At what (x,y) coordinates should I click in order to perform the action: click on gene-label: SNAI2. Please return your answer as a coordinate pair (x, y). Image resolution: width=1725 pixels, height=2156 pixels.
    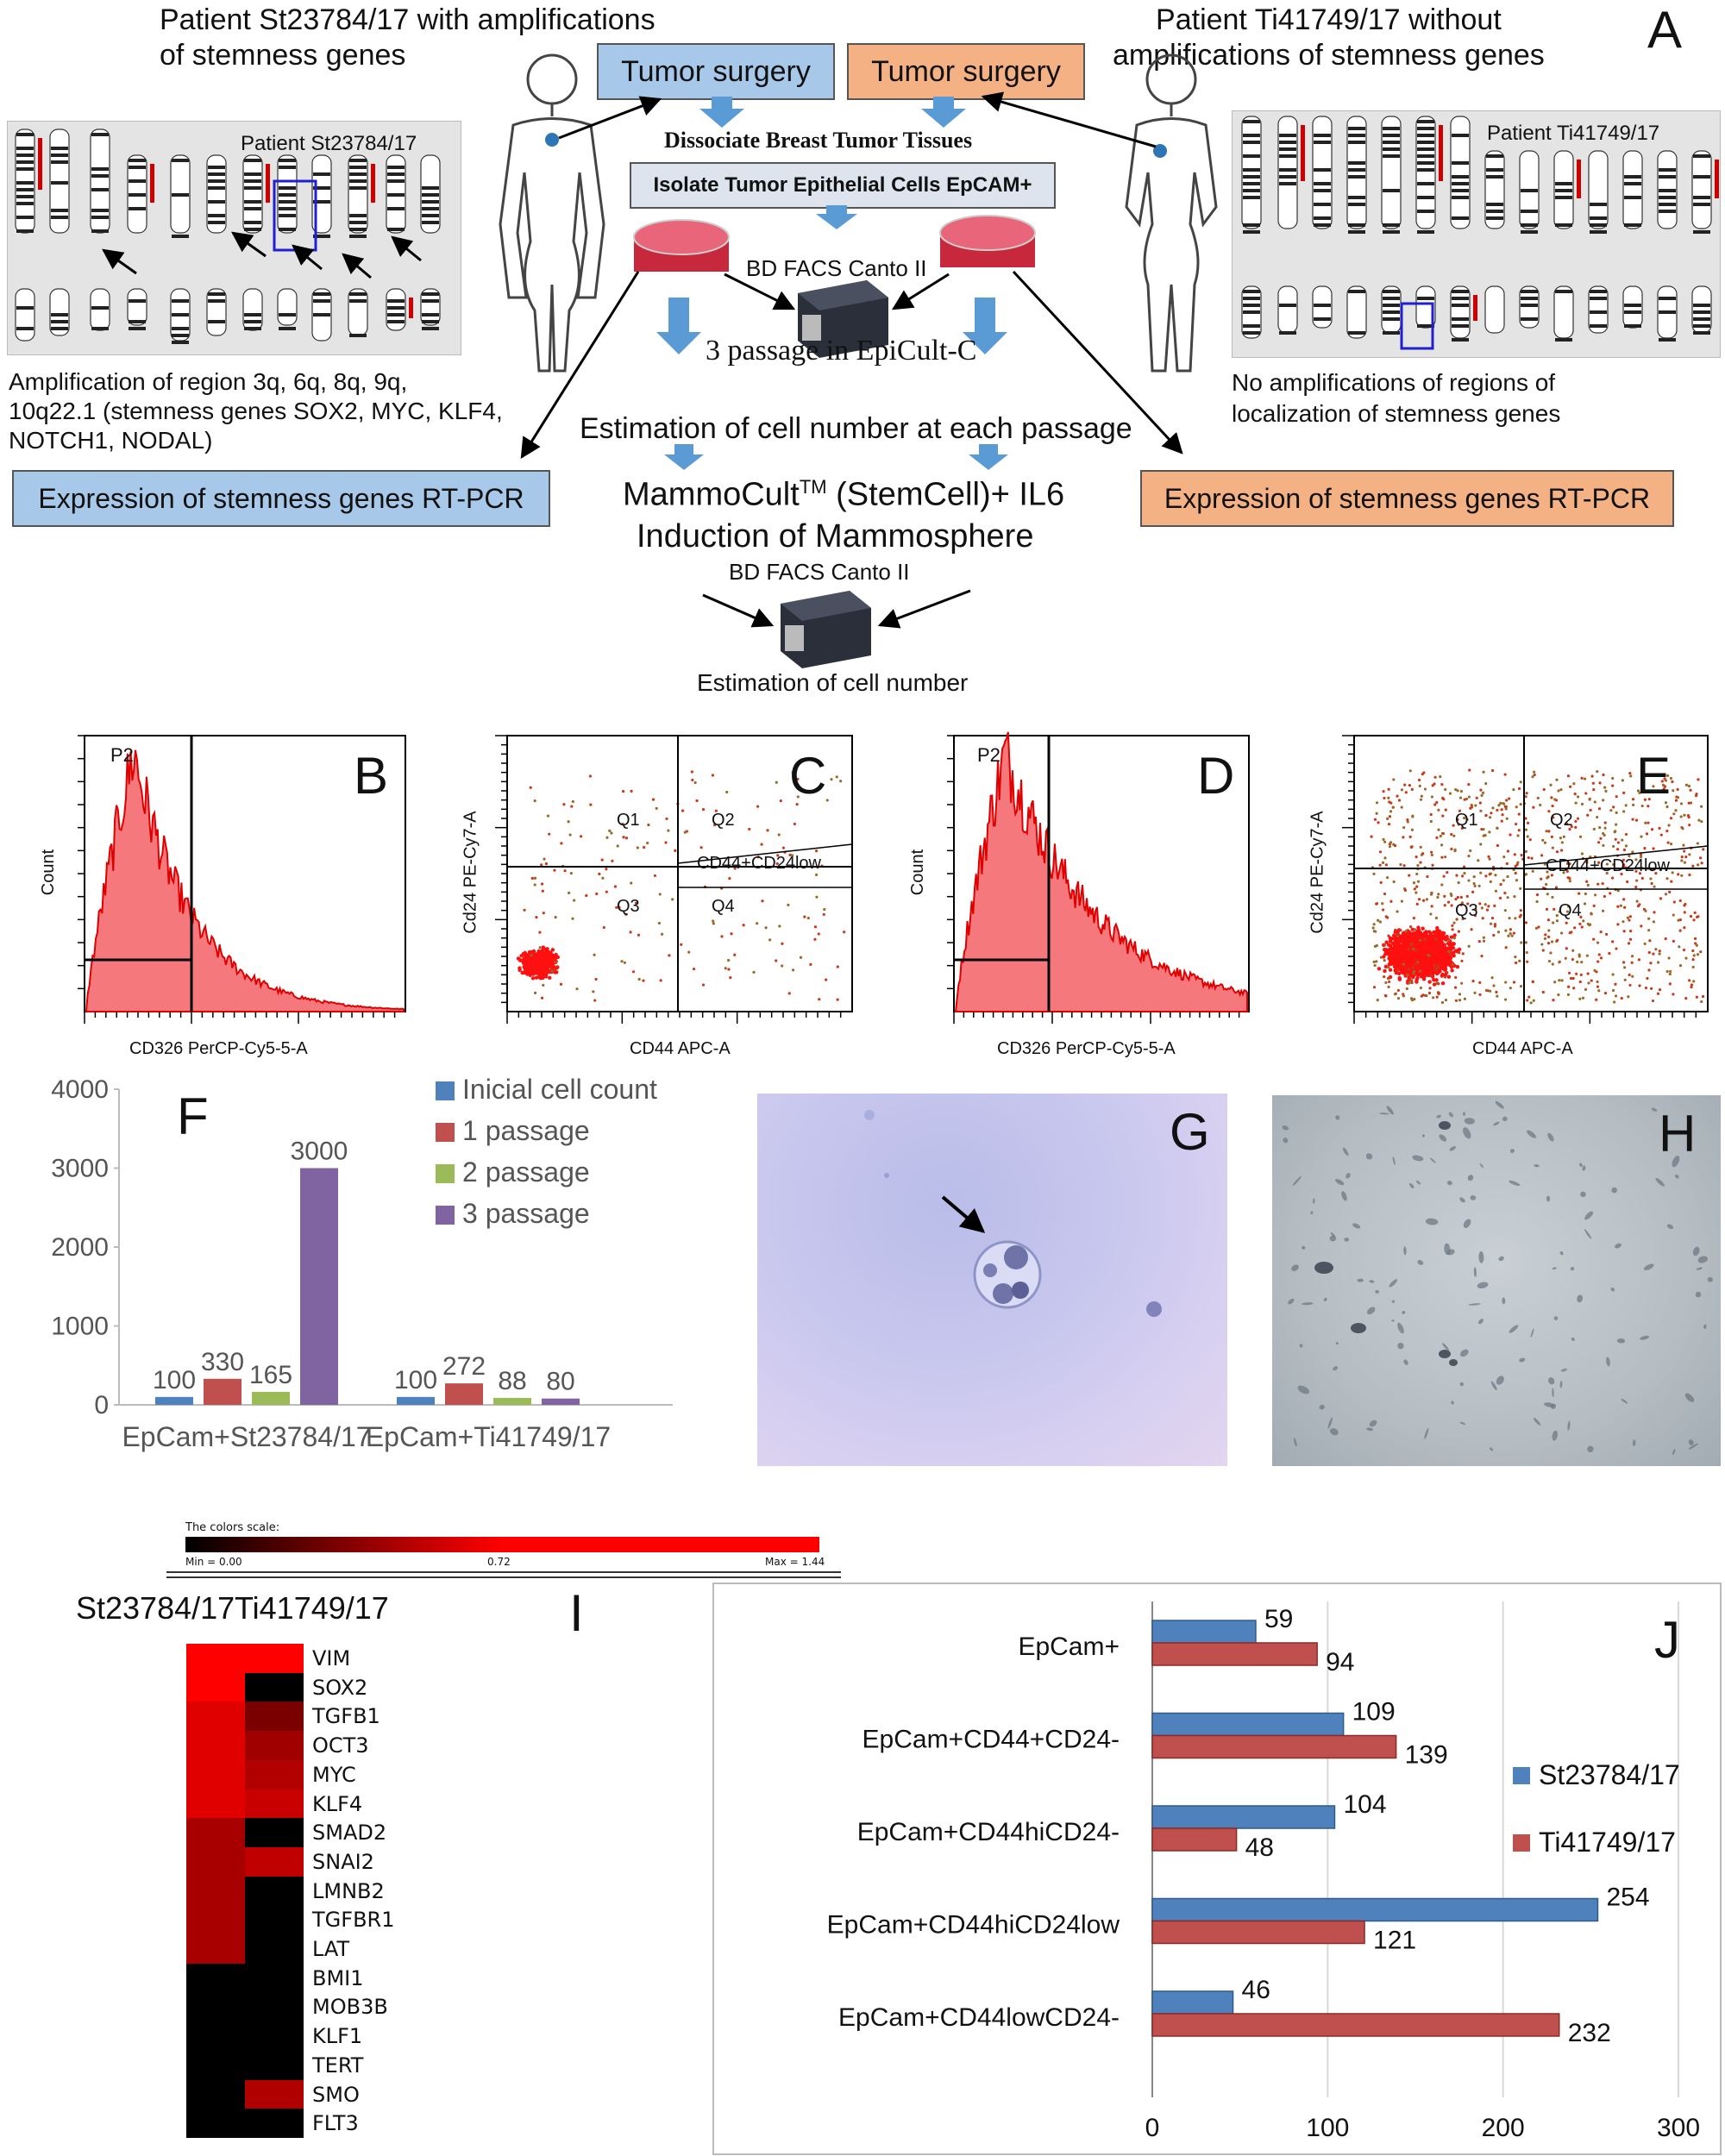
    Looking at the image, I should click on (343, 1861).